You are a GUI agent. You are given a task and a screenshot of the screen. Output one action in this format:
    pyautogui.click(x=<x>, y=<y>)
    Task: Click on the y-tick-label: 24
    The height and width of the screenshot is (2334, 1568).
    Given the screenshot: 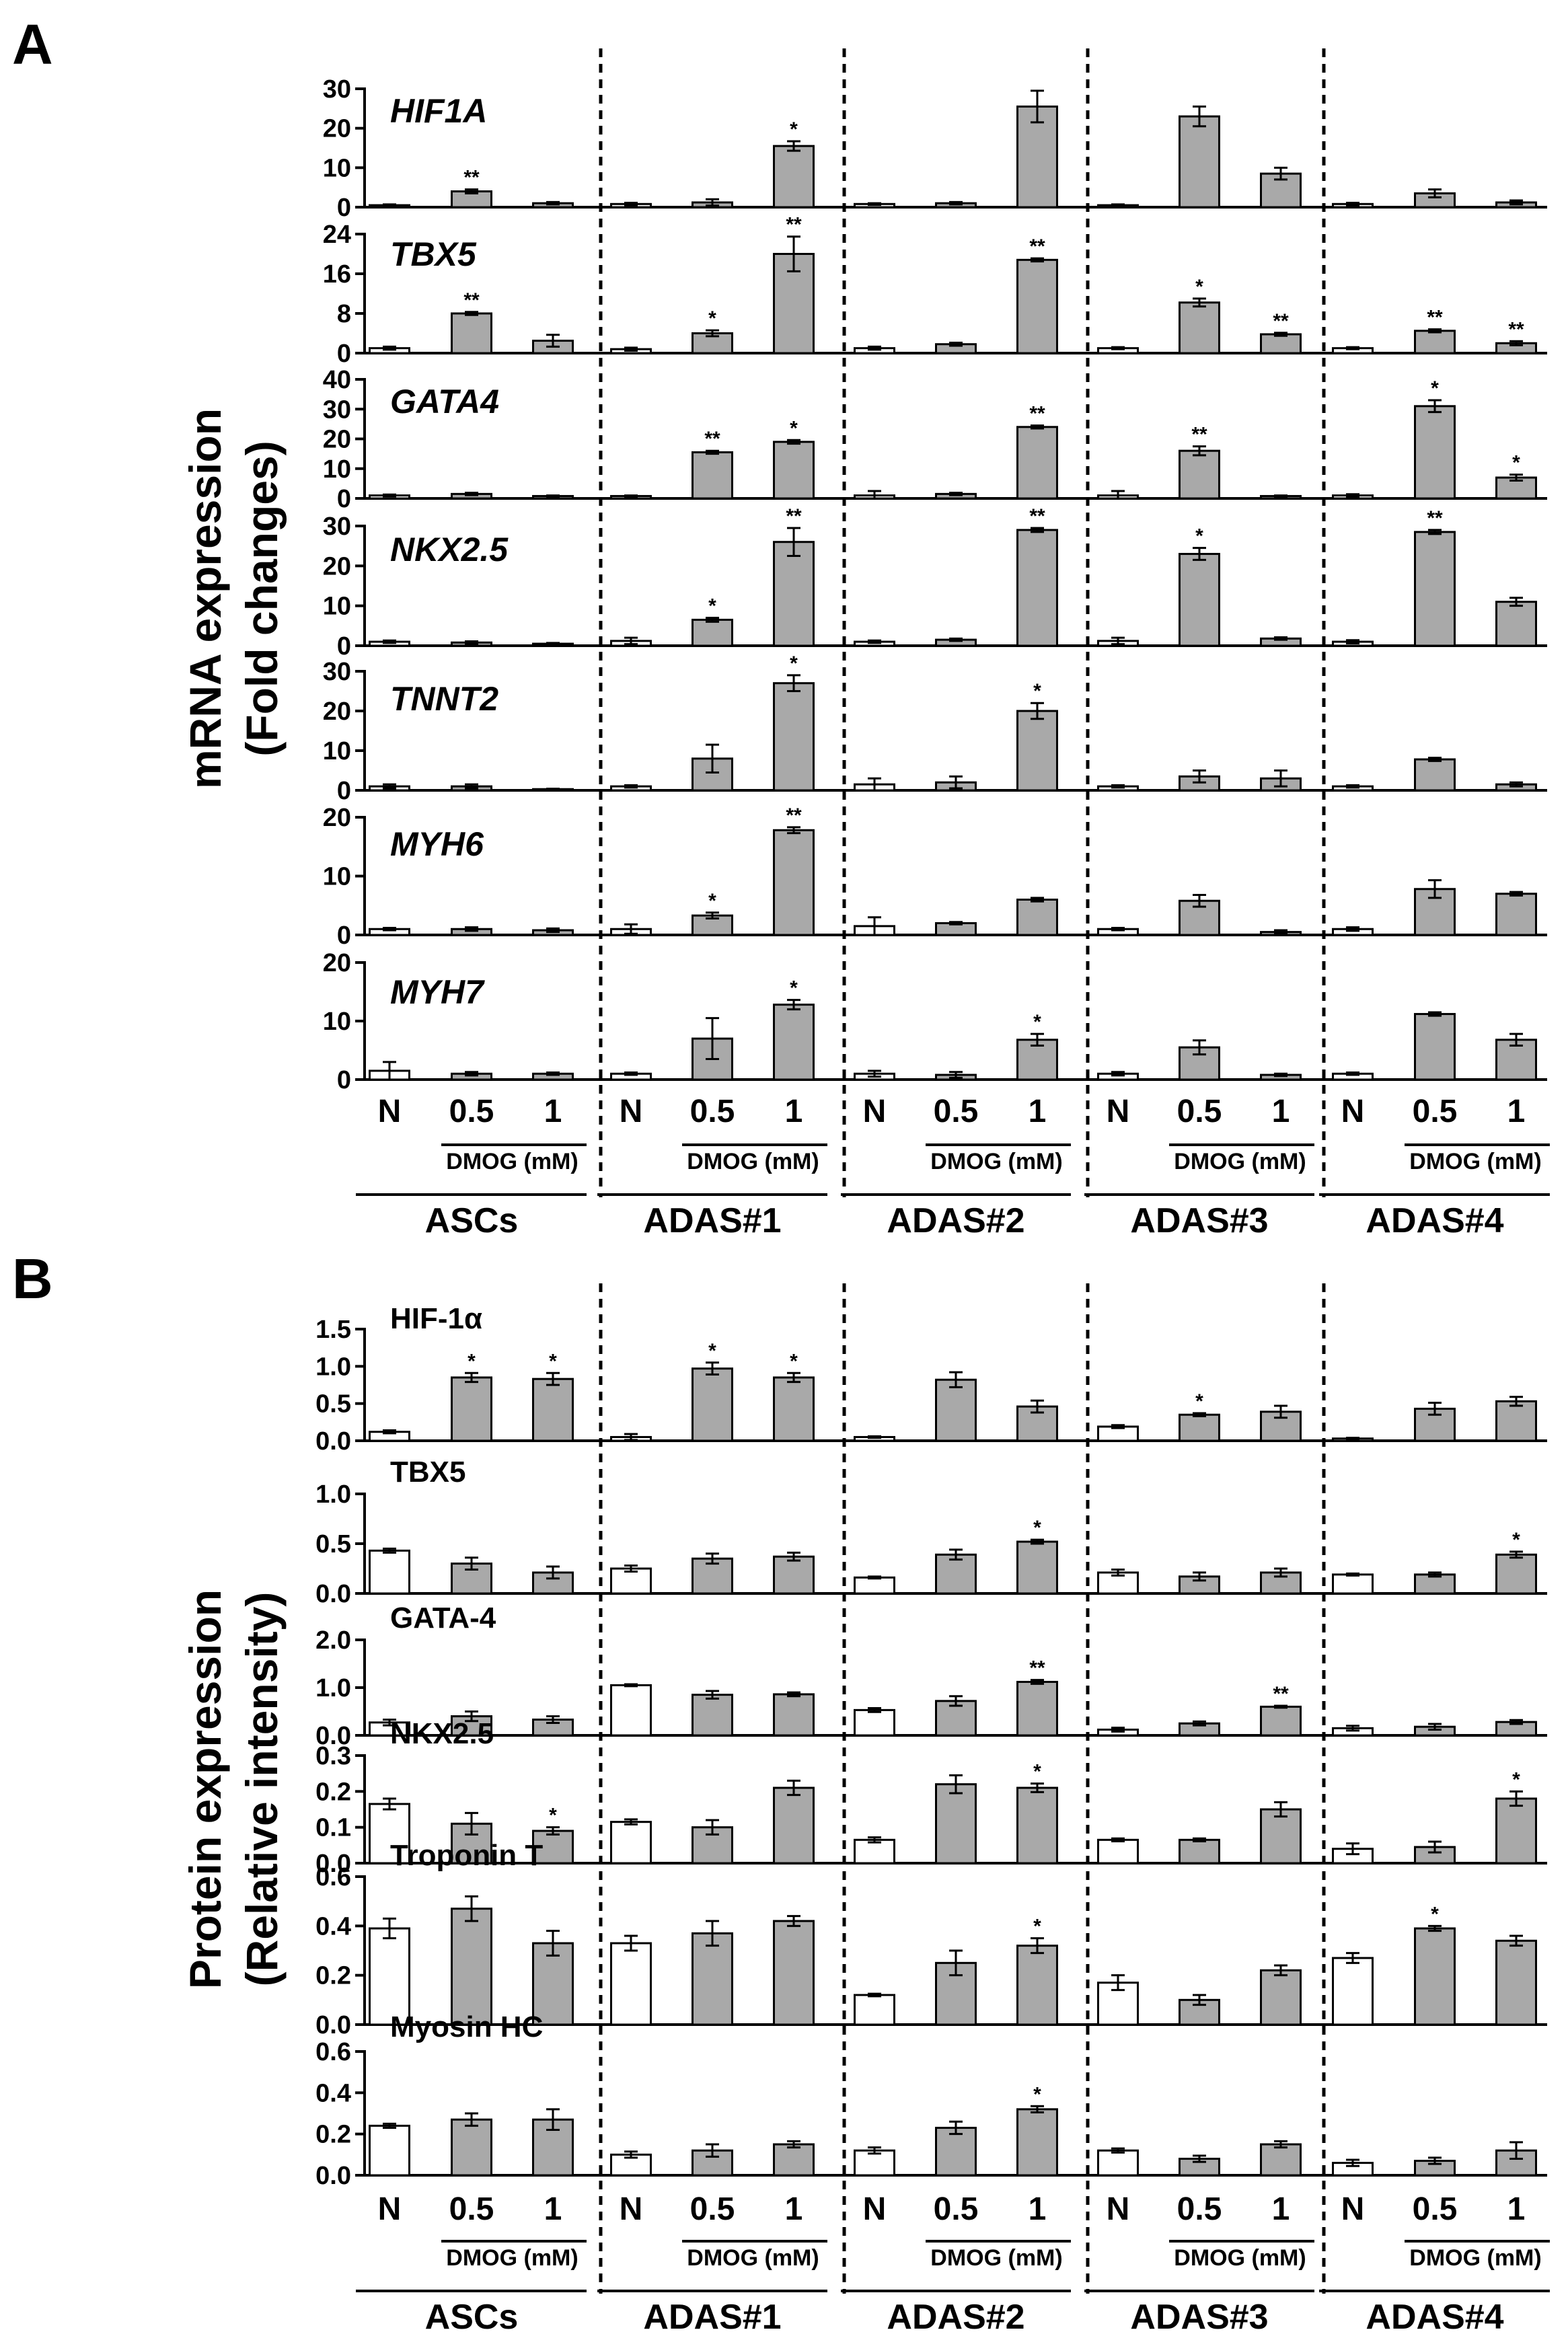 What is the action you would take?
    pyautogui.click(x=337, y=235)
    